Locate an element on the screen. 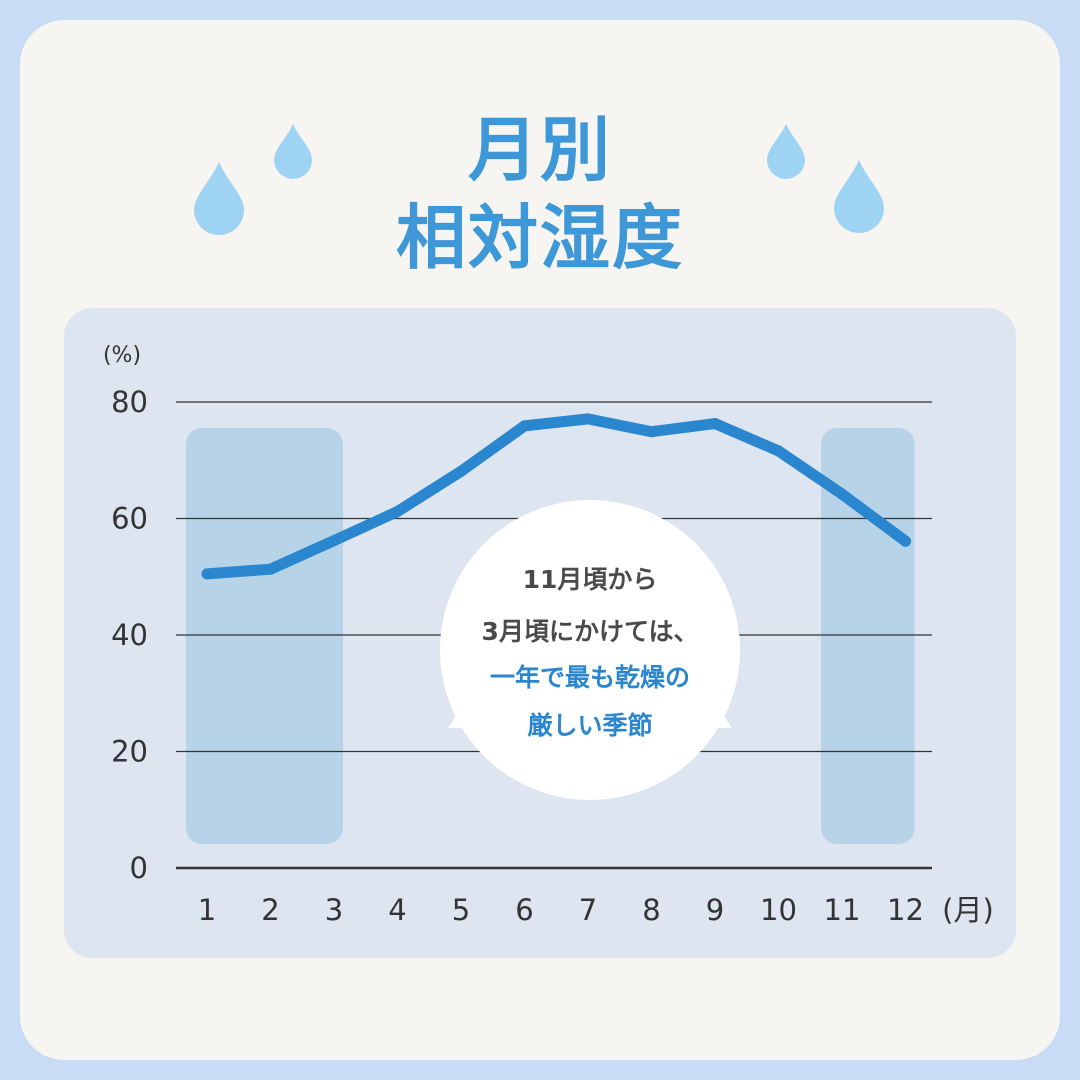 The height and width of the screenshot is (1080, 1080). callout-line4: 厳しい季節 is located at coordinates (590, 725).